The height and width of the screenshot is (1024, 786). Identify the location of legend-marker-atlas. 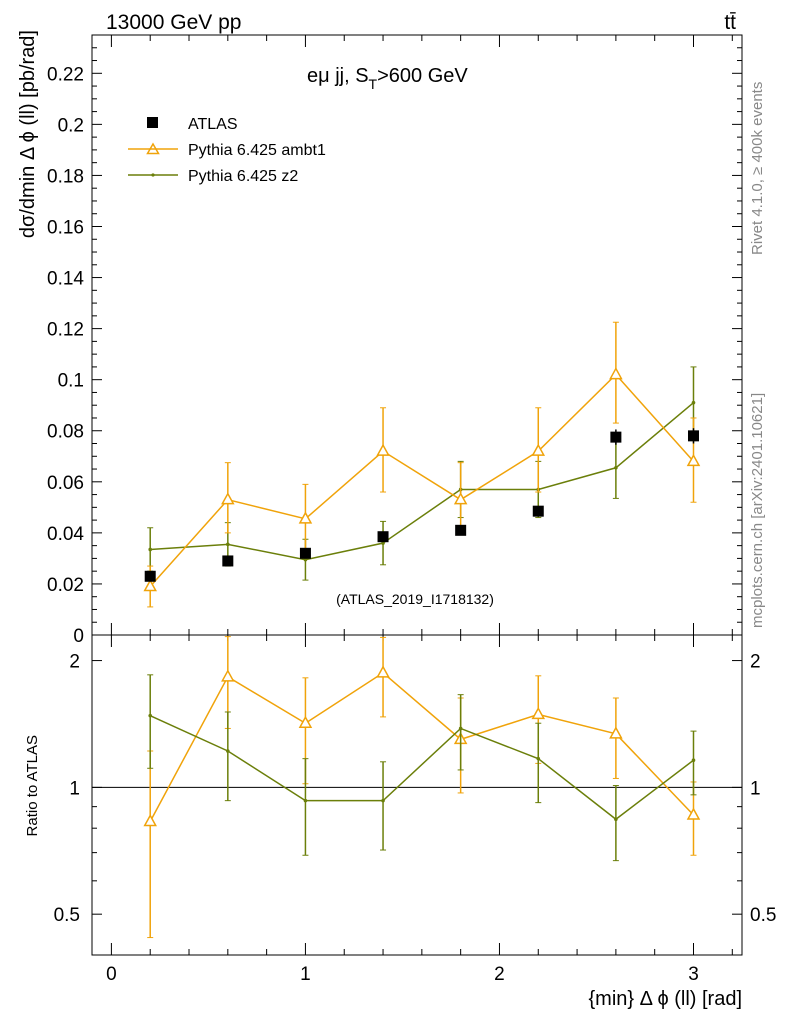
(152, 122).